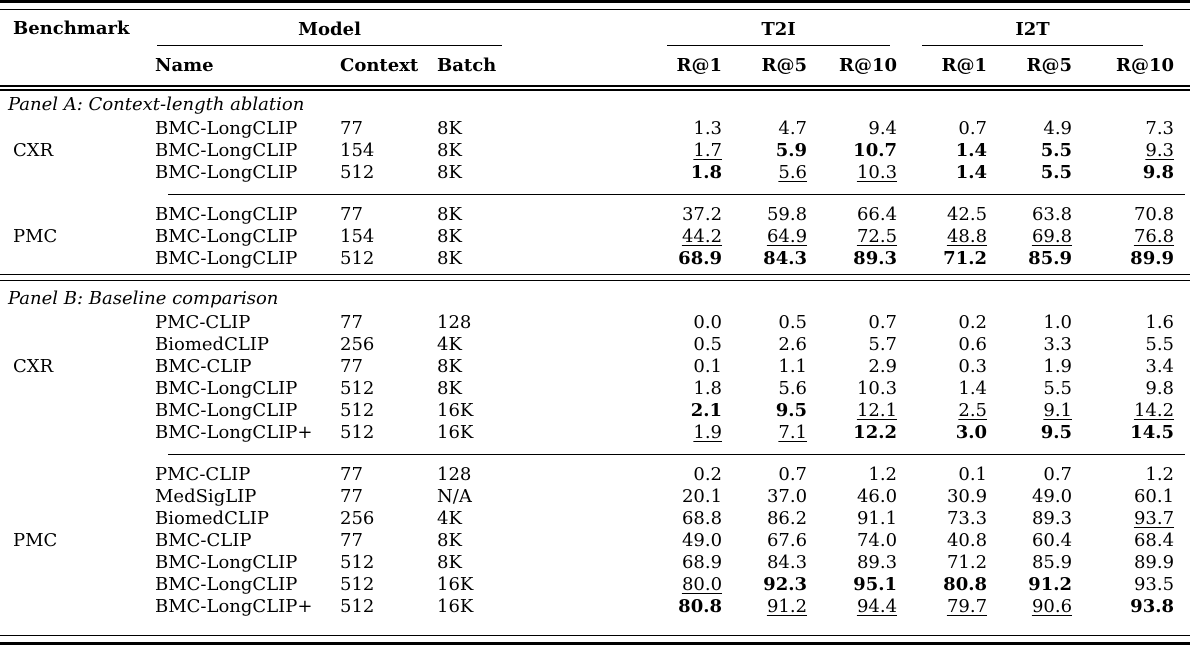 This screenshot has width=1190, height=655. What do you see at coordinates (772, 607) in the screenshot?
I see `metric-value-cell: 91.2` at bounding box center [772, 607].